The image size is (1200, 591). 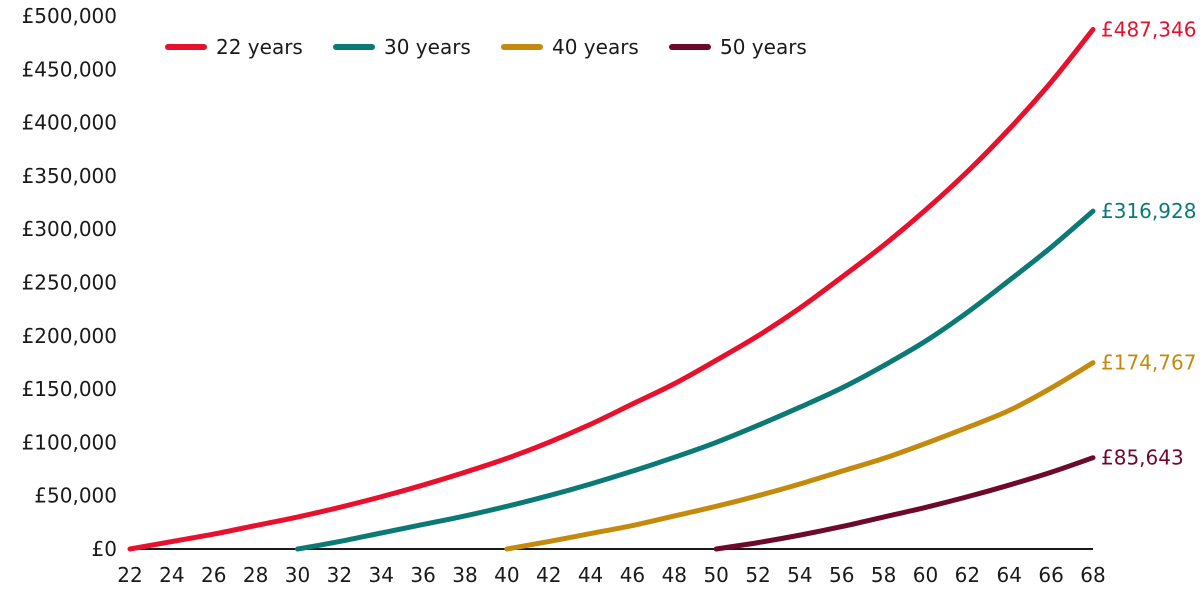 What do you see at coordinates (674, 575) in the screenshot?
I see `x-tick-label: 48` at bounding box center [674, 575].